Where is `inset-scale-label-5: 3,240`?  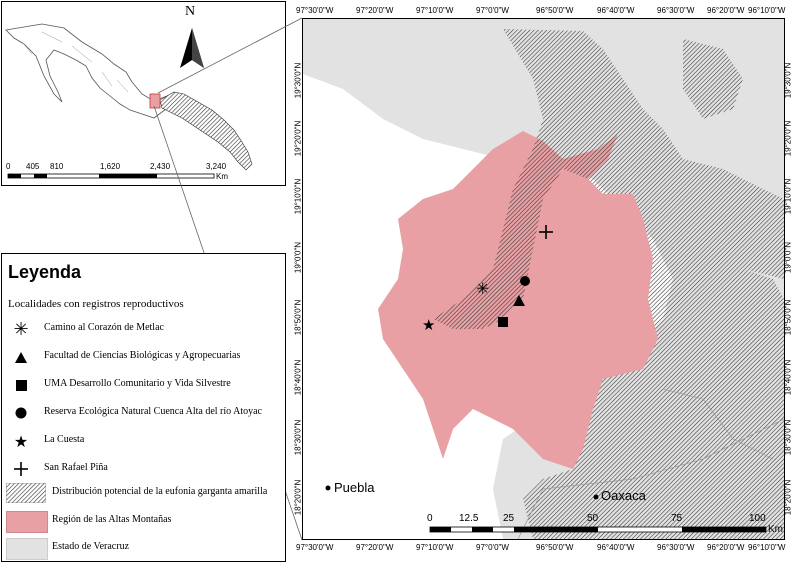
inset-scale-label-5: 3,240 is located at coordinates (216, 166).